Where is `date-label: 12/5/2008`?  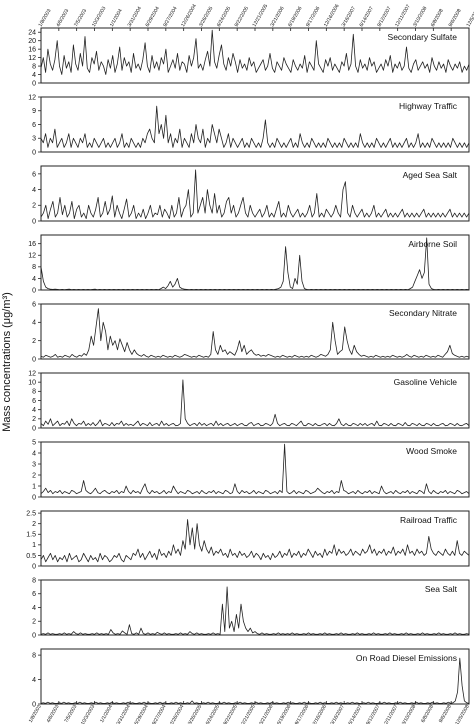
date-label: 12/5/2008 is located at coordinates (462, 714).